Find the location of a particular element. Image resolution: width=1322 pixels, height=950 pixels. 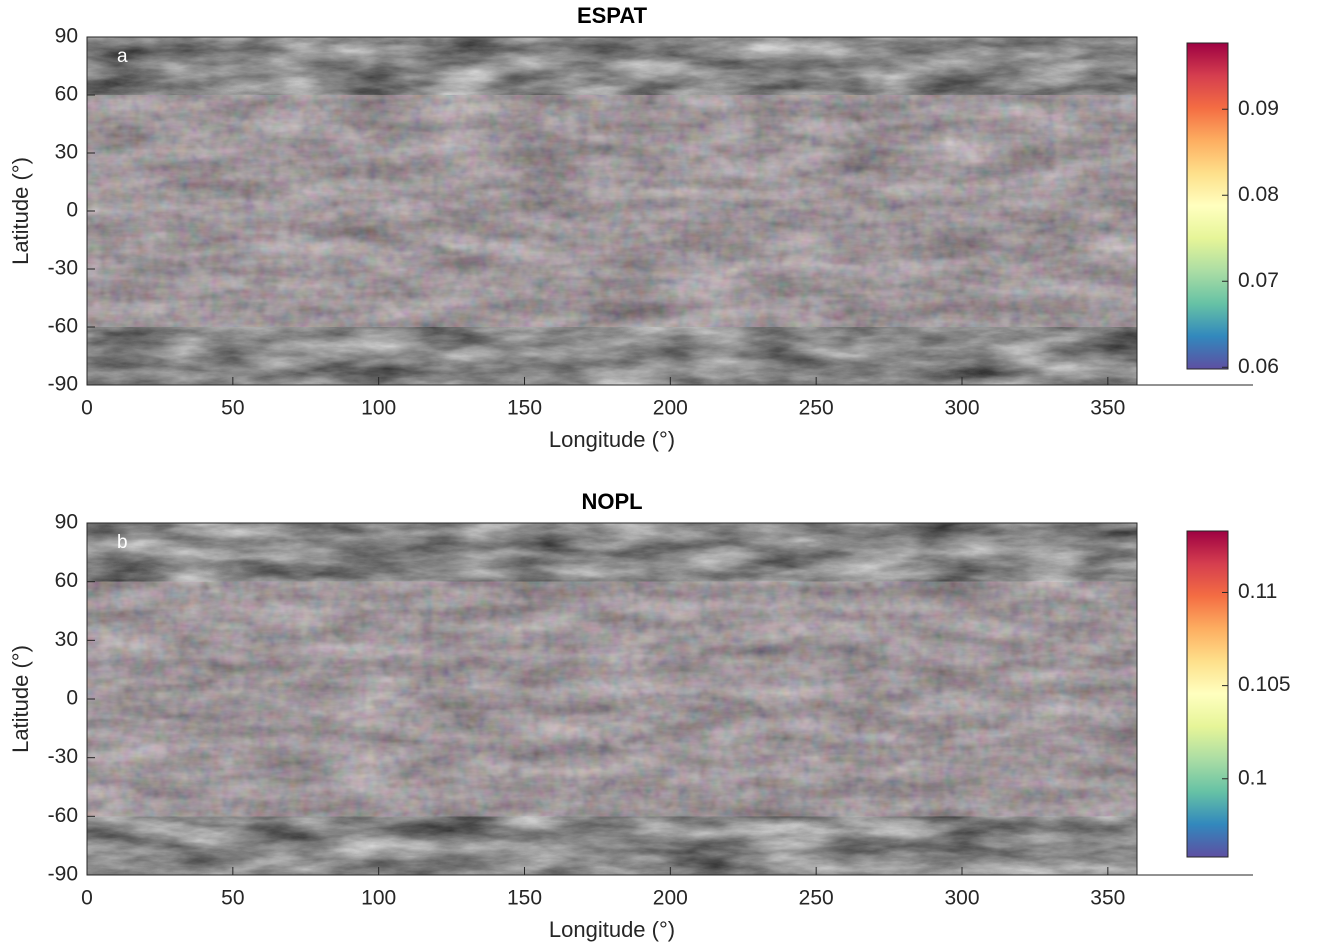

chart-title: ESPAT is located at coordinates (612, 15).